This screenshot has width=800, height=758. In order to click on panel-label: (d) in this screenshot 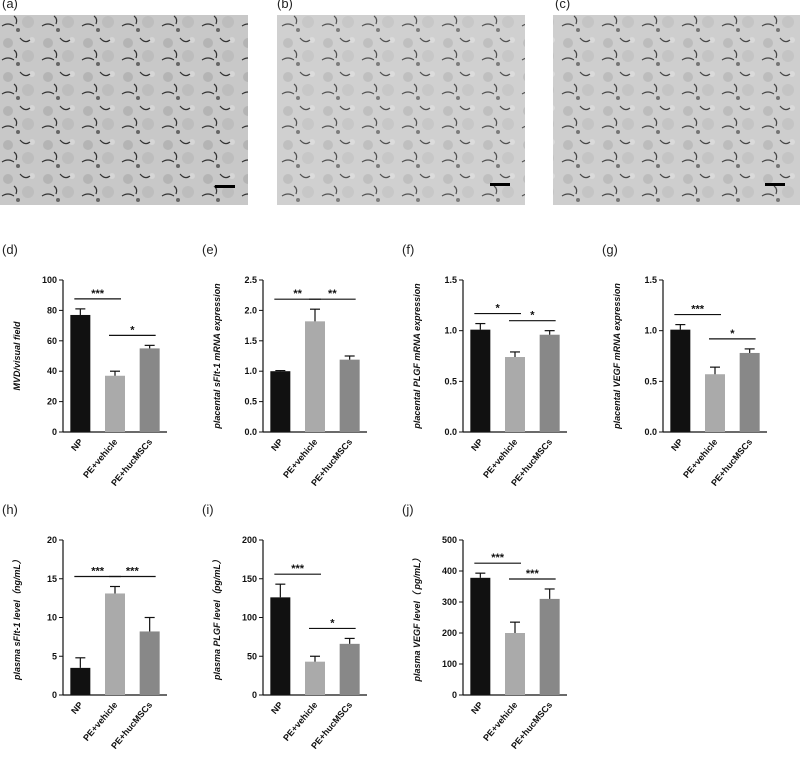, I will do `click(10, 249)`.